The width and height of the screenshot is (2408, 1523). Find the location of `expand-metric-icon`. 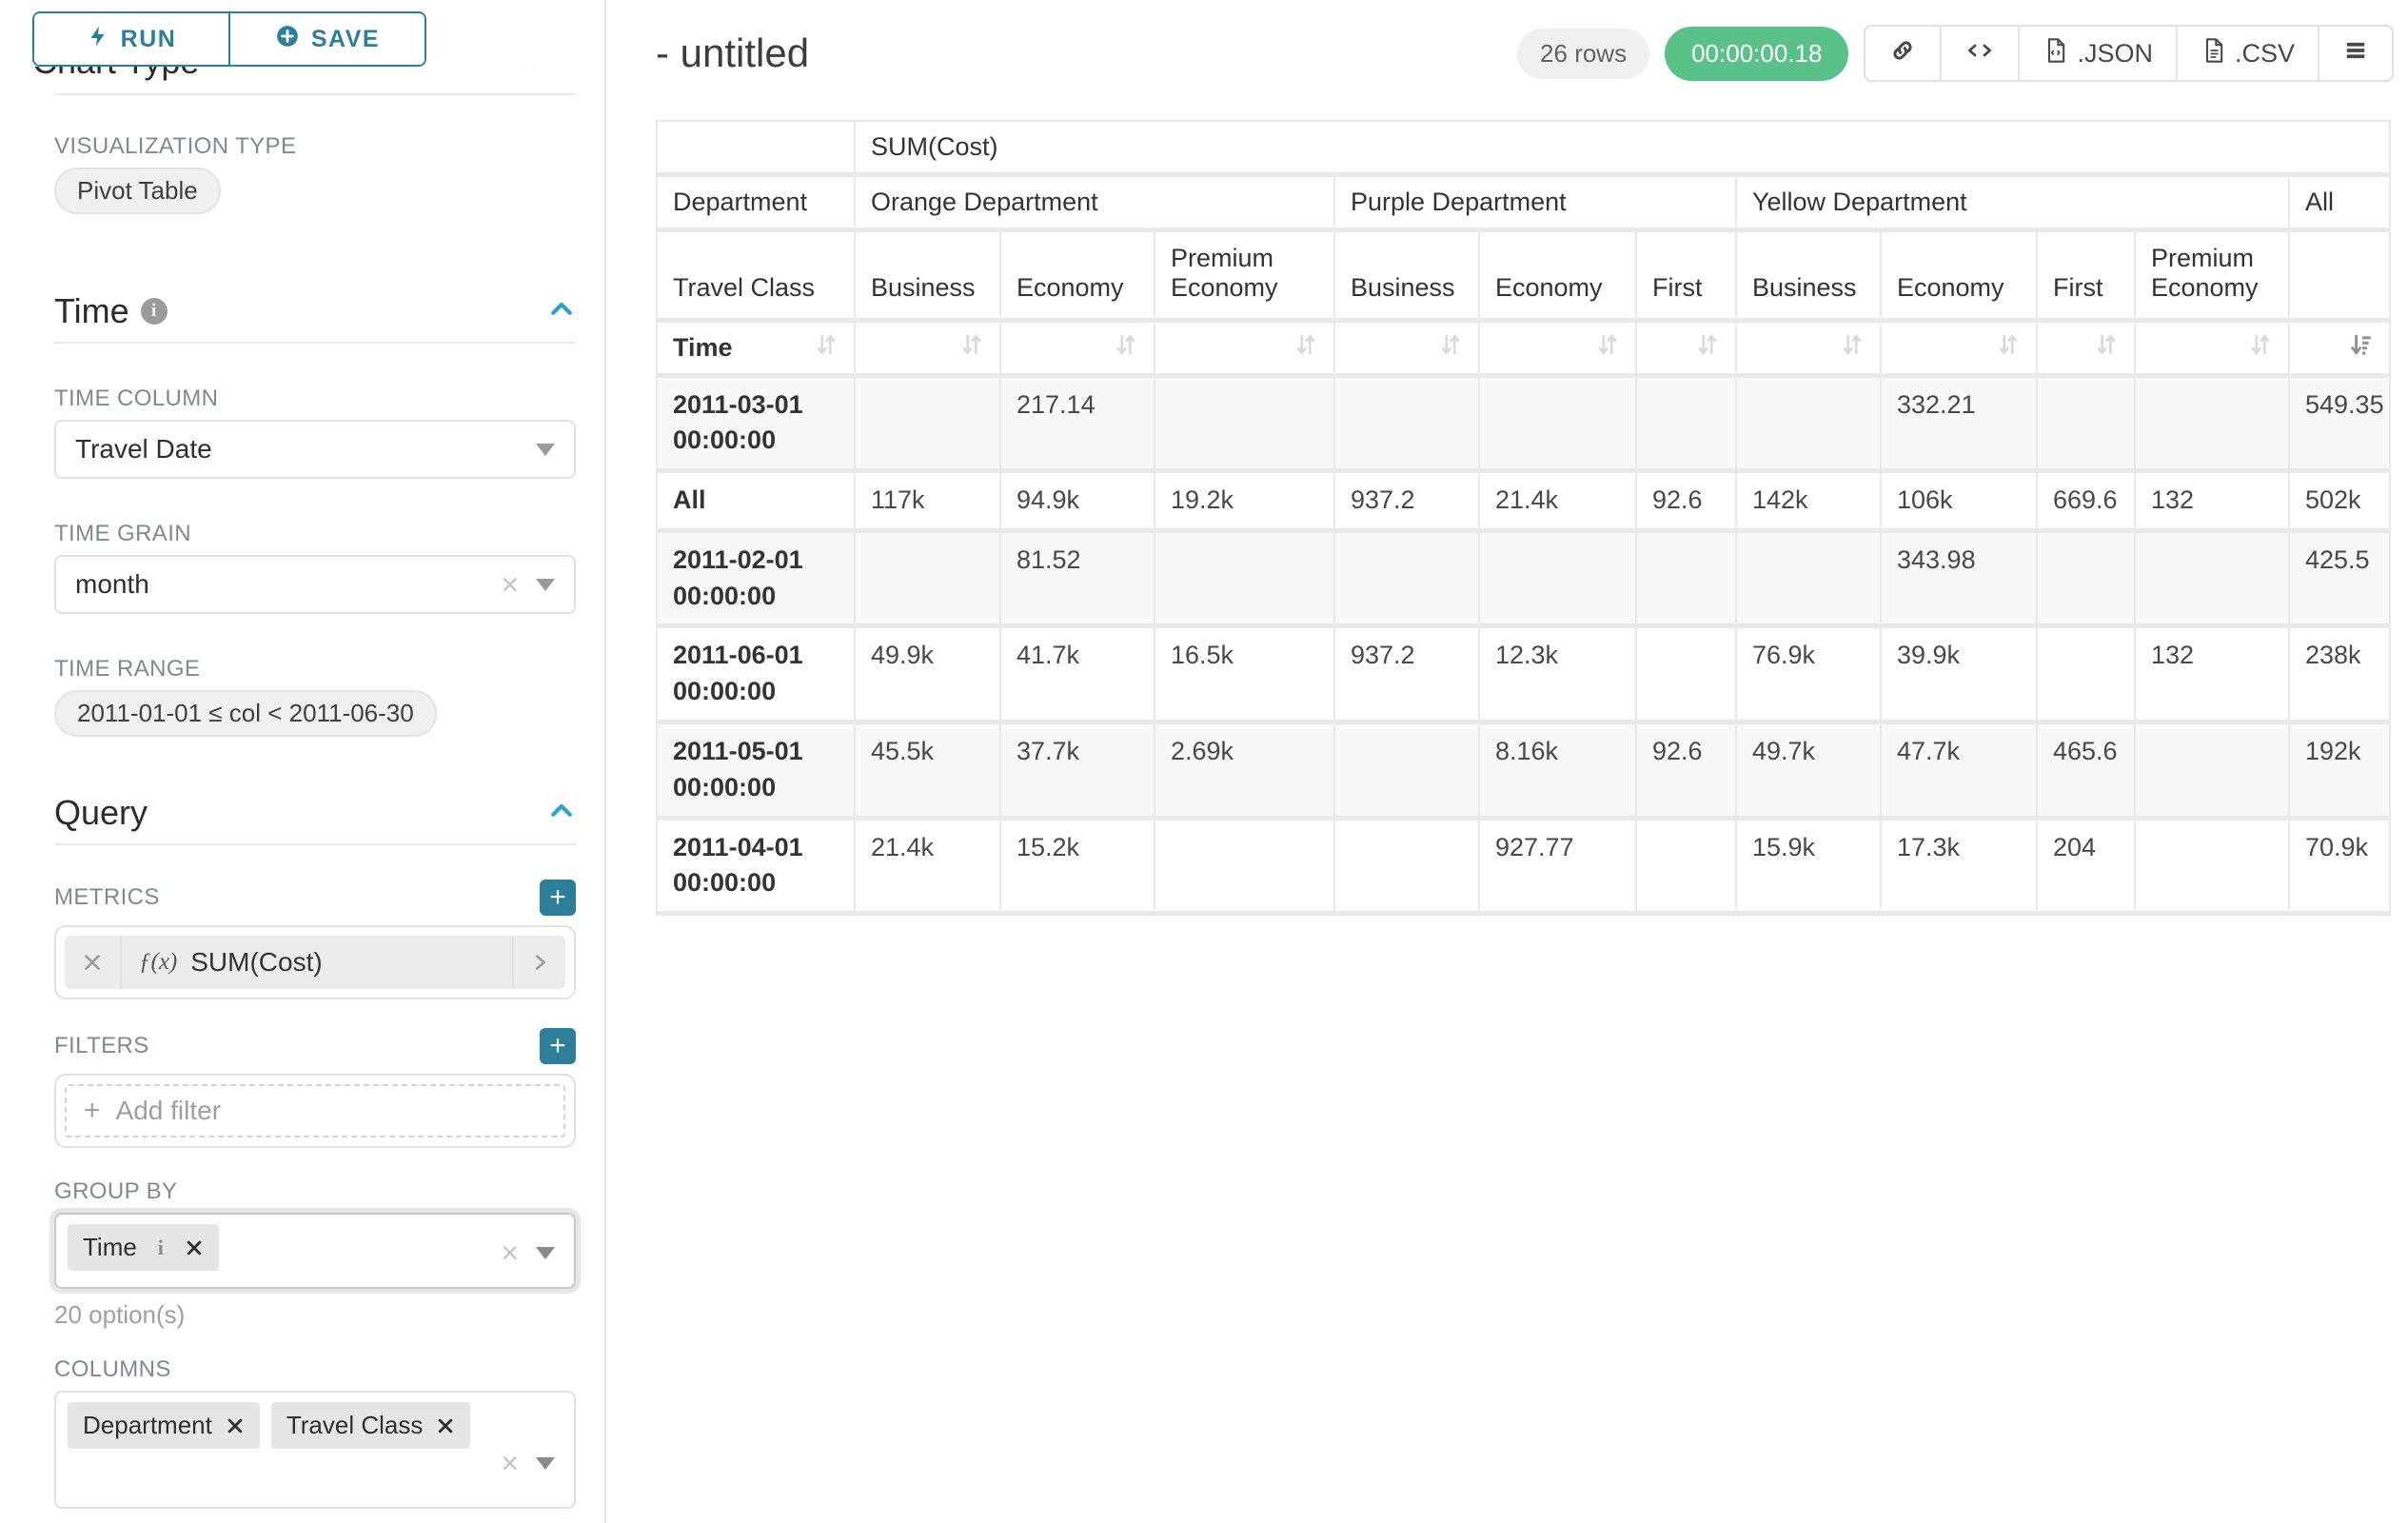

expand-metric-icon is located at coordinates (538, 963).